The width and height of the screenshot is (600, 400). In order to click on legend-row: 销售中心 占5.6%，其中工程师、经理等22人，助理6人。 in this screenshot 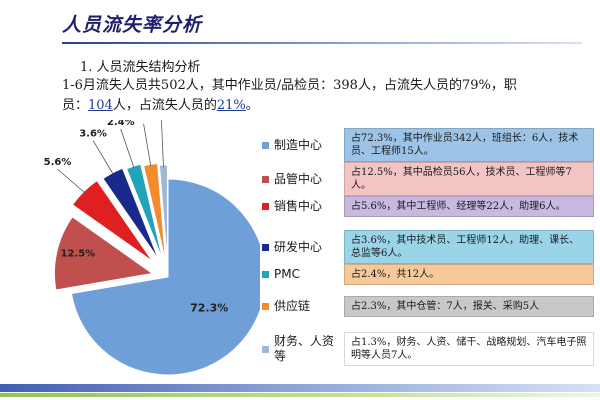, I will do `click(428, 206)`.